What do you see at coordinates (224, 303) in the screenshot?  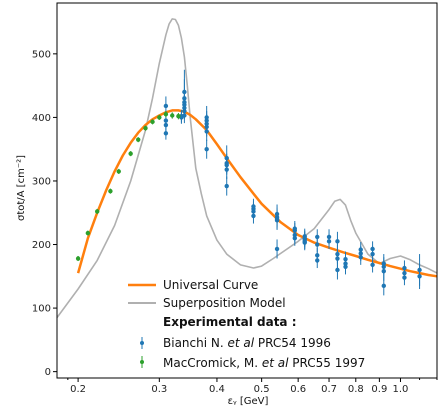 I see `legend-label-superposition: Superposition Model` at bounding box center [224, 303].